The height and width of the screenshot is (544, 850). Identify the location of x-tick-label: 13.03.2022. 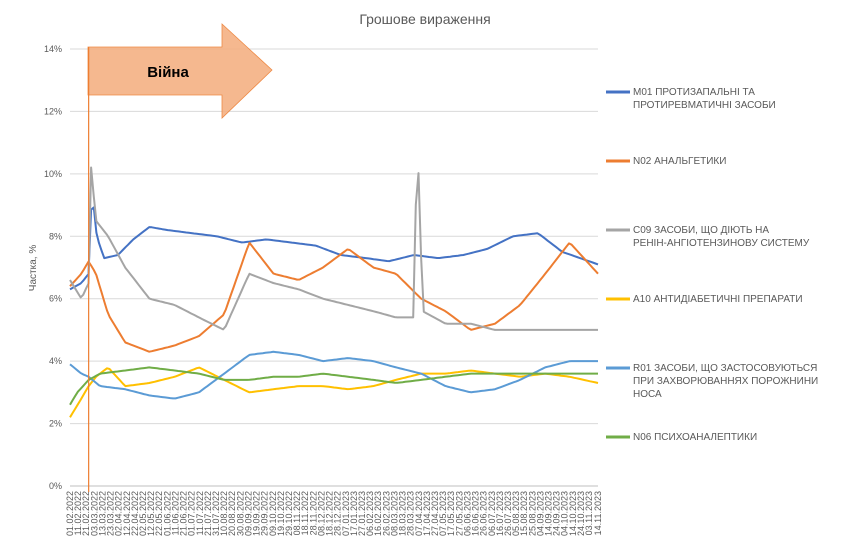
(102, 513).